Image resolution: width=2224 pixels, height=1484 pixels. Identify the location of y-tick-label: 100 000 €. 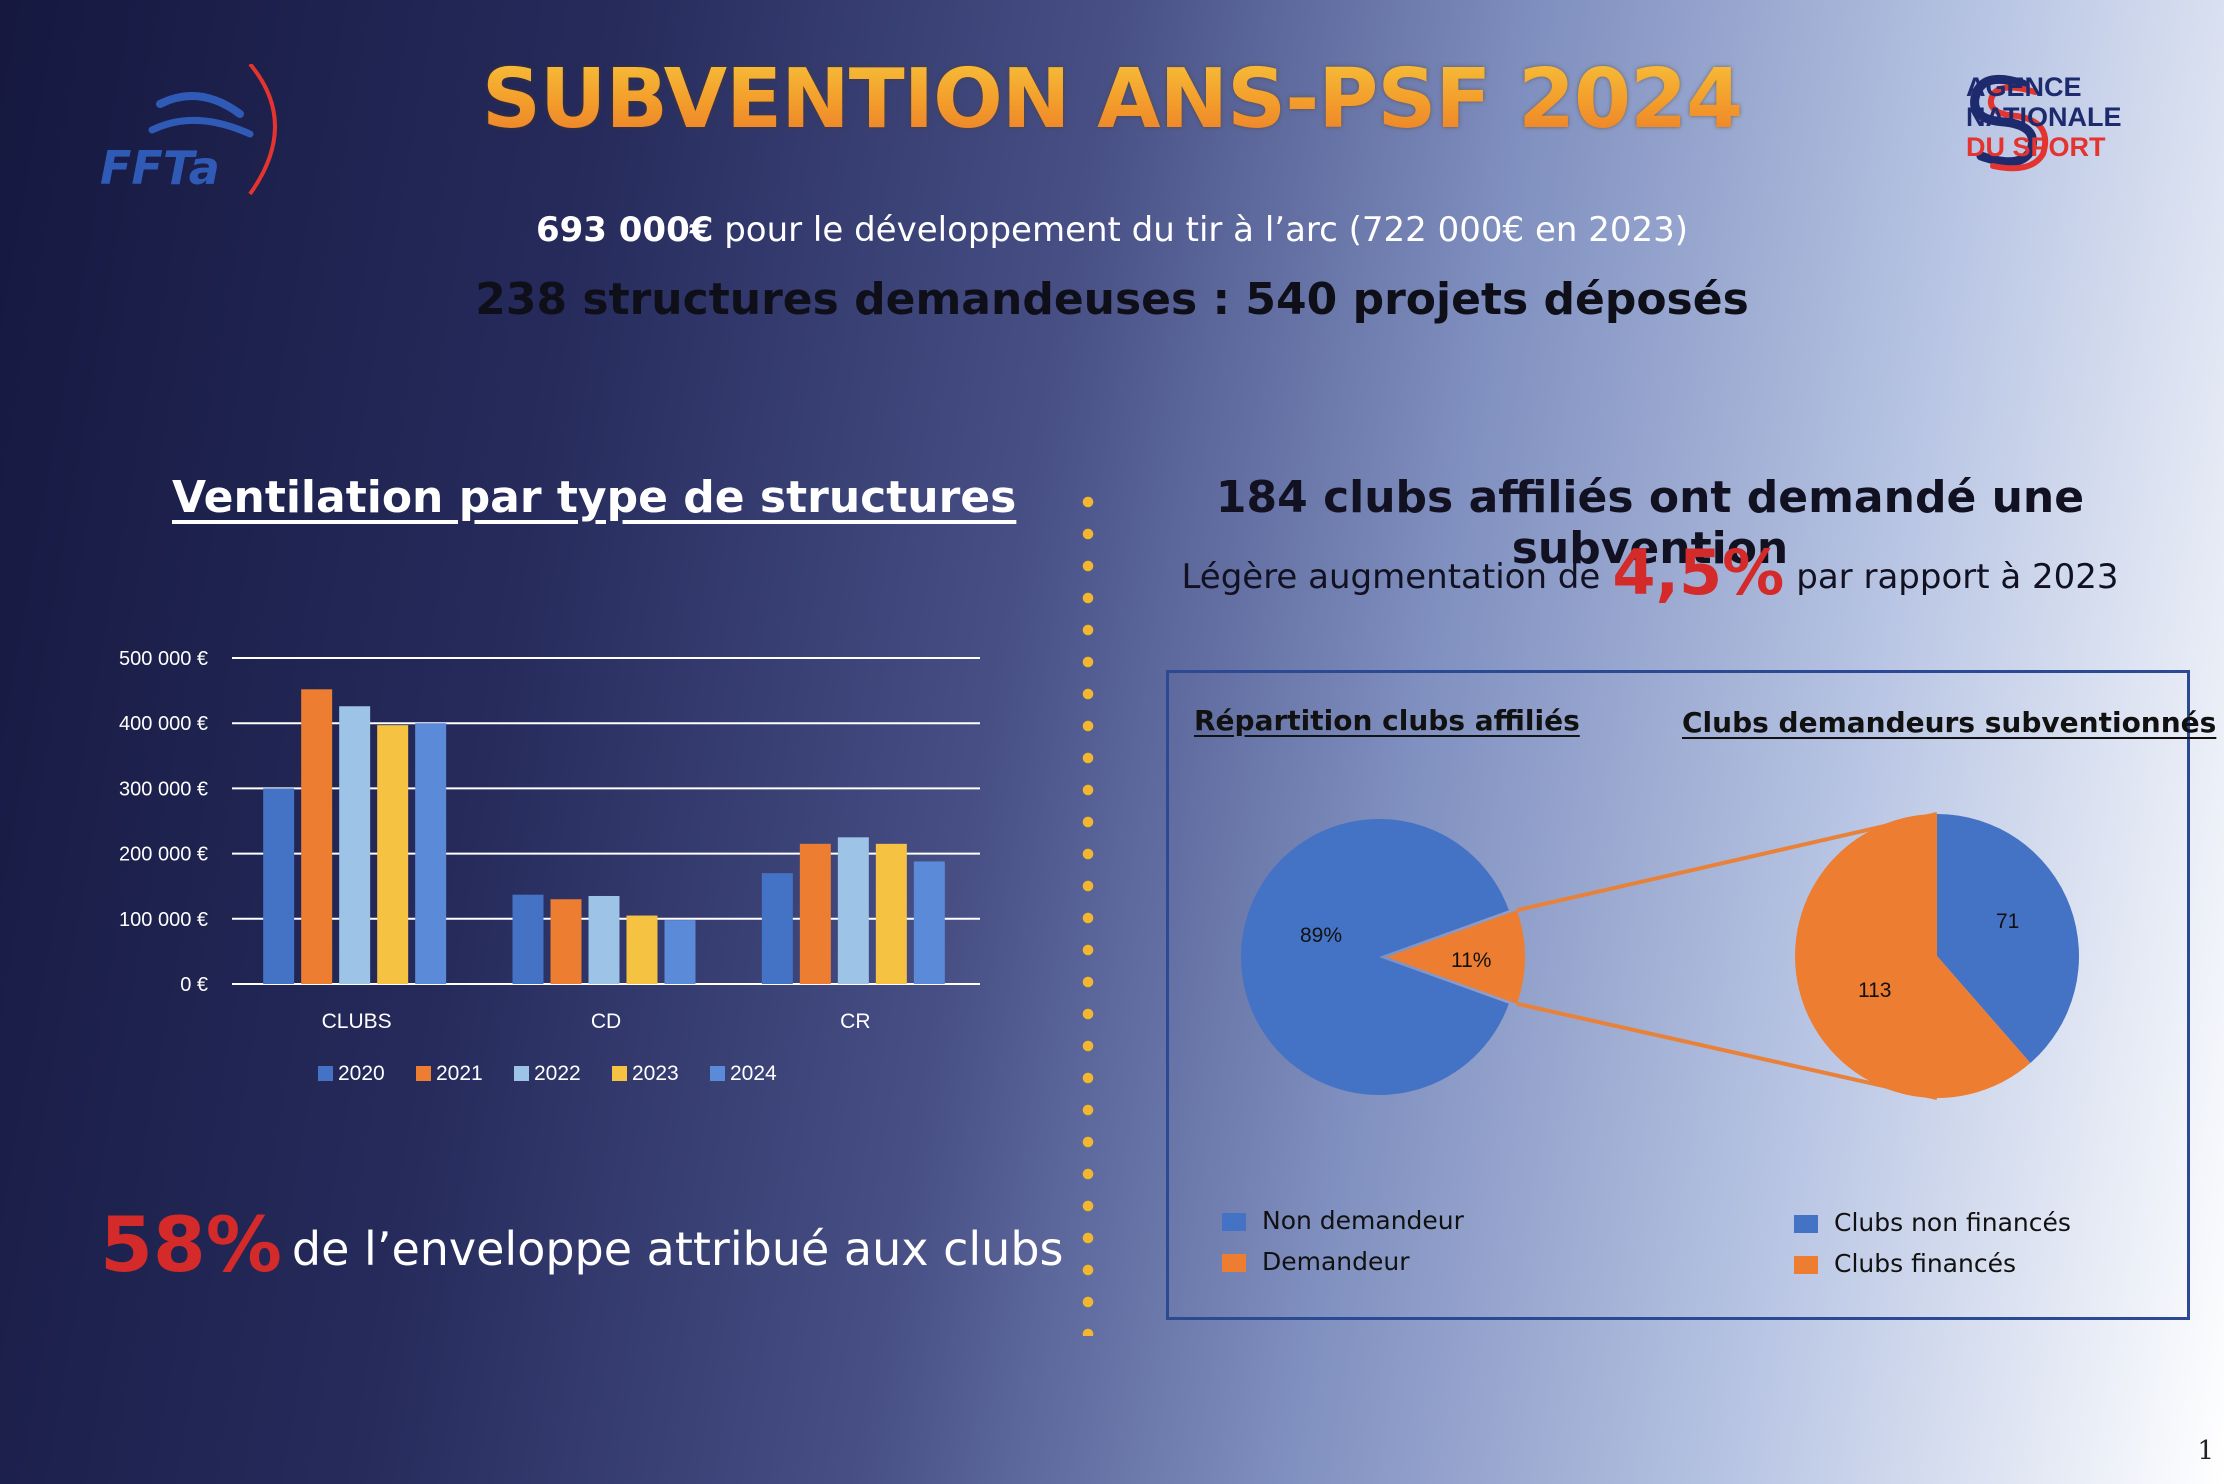
(163, 920).